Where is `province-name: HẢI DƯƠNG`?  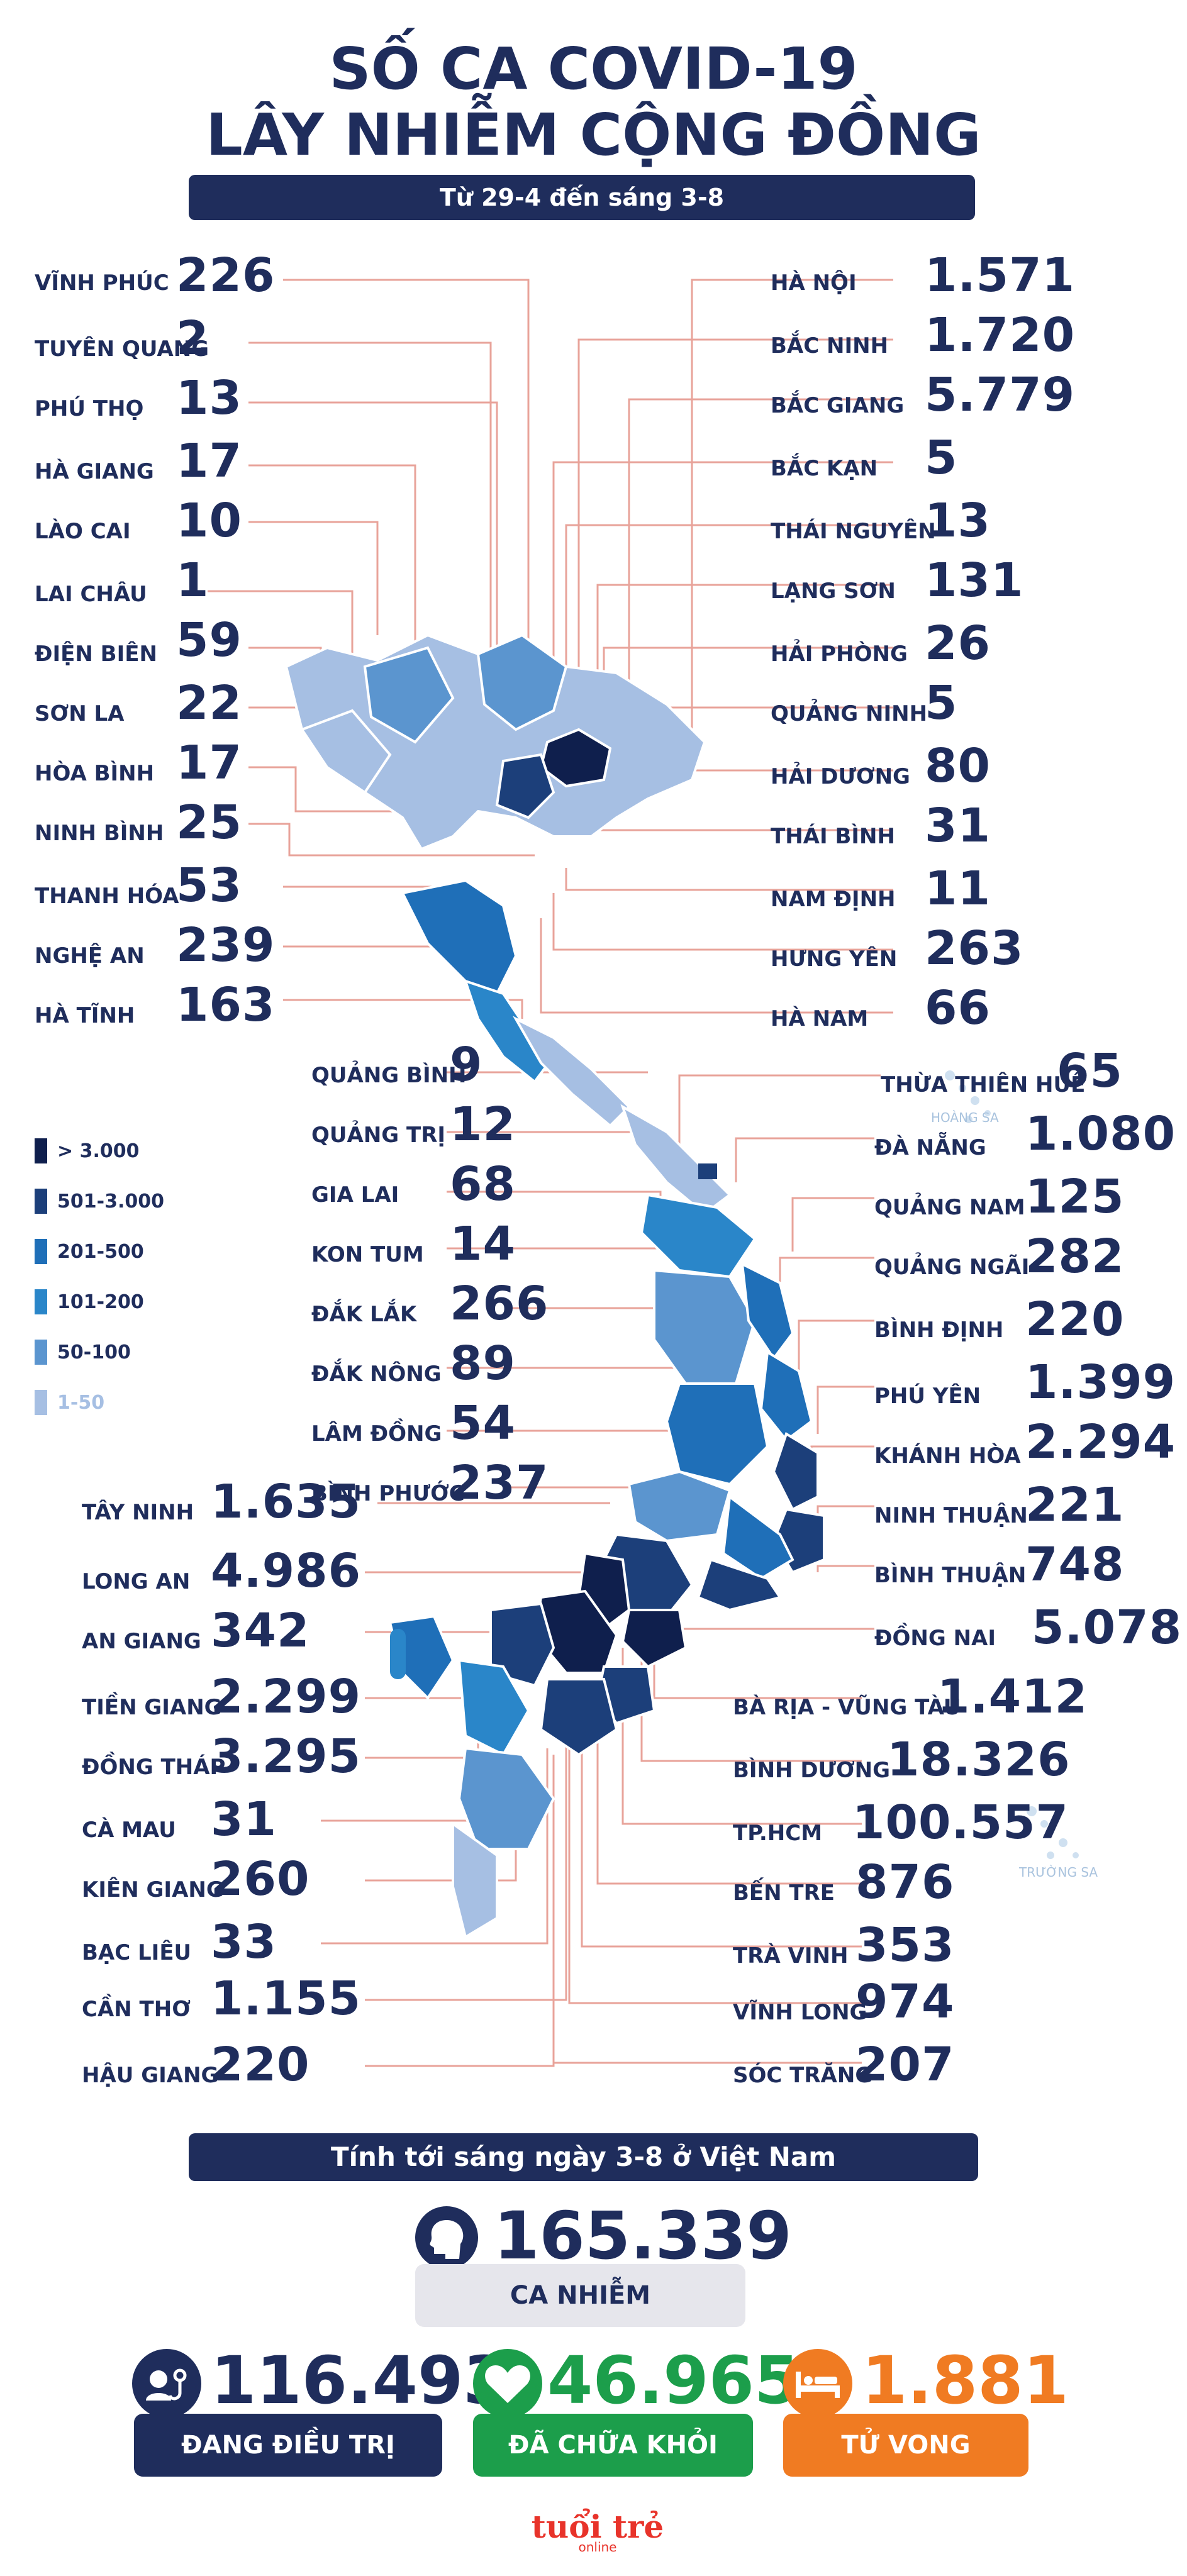
province-name: HẢI DƯƠNG is located at coordinates (840, 776).